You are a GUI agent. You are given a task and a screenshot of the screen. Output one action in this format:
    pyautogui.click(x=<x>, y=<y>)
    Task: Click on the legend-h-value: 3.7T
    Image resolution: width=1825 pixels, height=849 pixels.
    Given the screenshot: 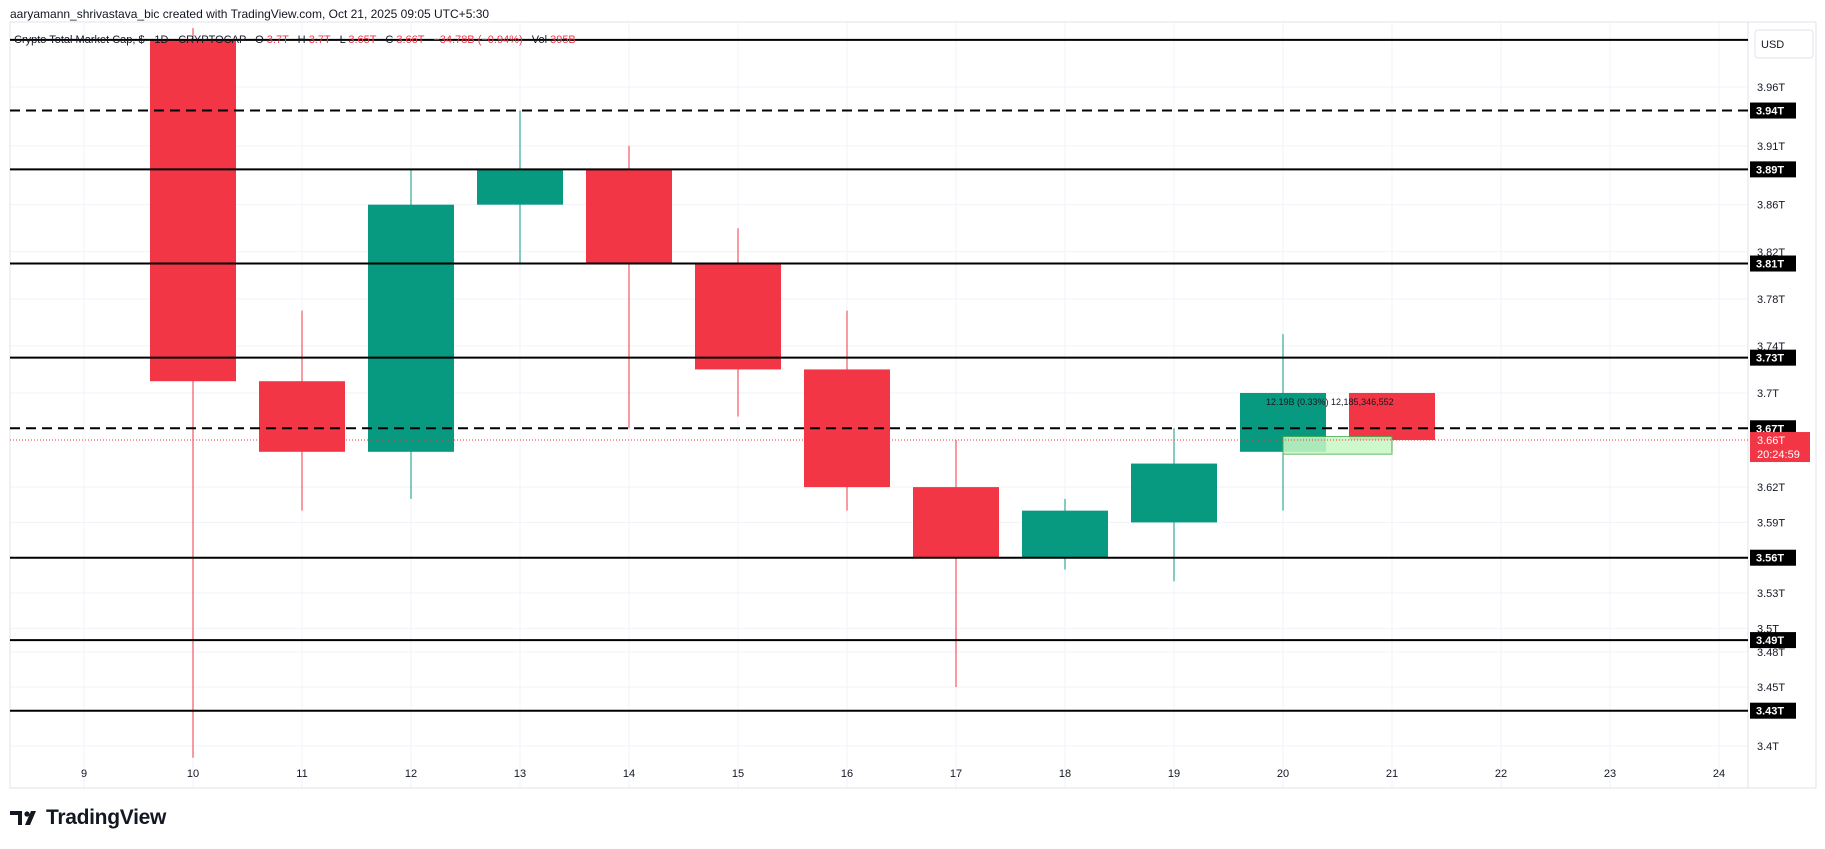 What is the action you would take?
    pyautogui.click(x=320, y=40)
    